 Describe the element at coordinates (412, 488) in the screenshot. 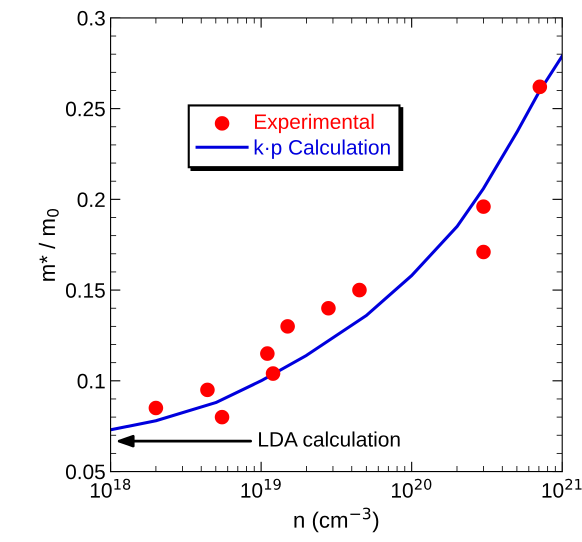

I see `x-tick-label: 10$^{20}$` at that location.